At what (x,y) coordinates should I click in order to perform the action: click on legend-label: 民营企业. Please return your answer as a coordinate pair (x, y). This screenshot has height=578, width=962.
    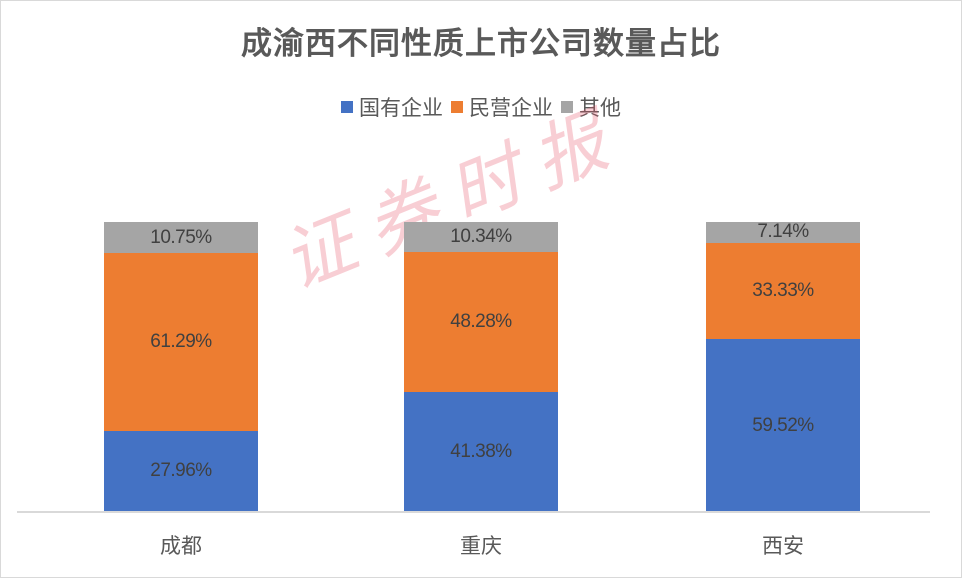
    Looking at the image, I should click on (511, 108).